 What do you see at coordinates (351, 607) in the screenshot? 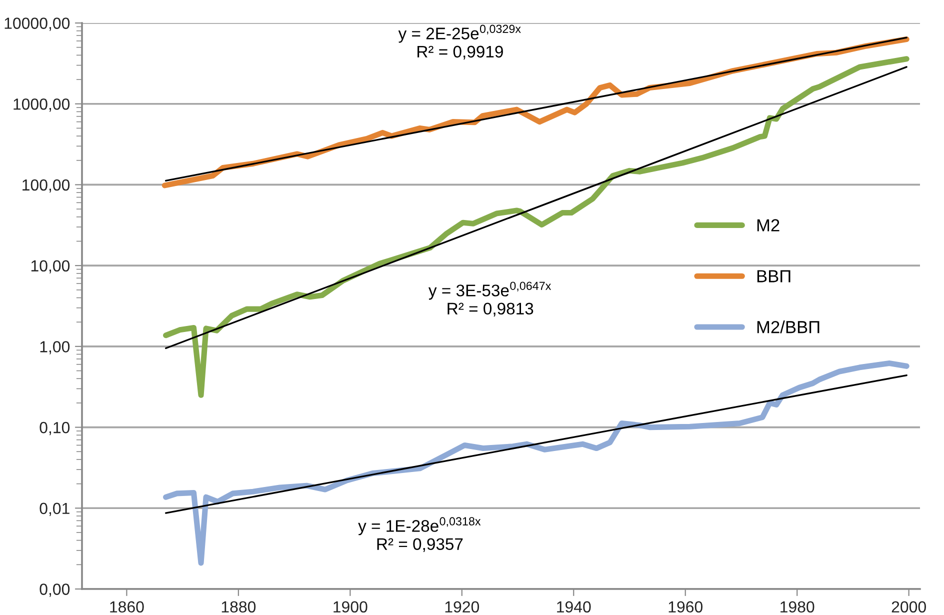
I see `x-tick-label: 1900` at bounding box center [351, 607].